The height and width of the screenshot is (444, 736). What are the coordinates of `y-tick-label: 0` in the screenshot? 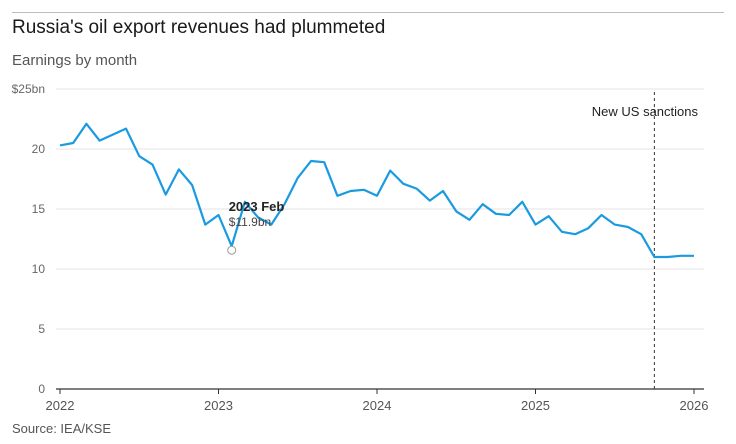 It's located at (41, 389).